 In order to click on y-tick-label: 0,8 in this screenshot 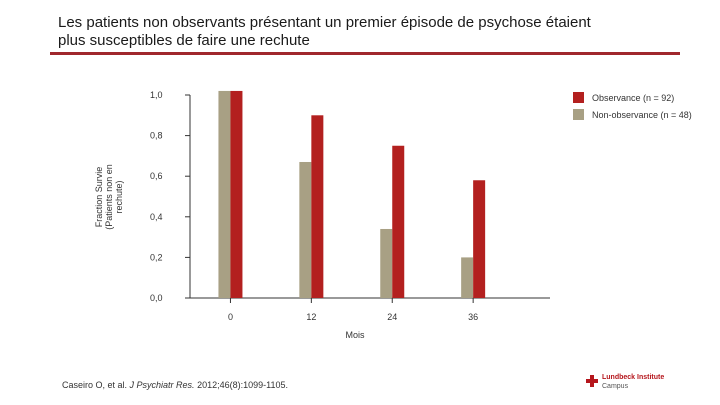, I will do `click(156, 136)`.